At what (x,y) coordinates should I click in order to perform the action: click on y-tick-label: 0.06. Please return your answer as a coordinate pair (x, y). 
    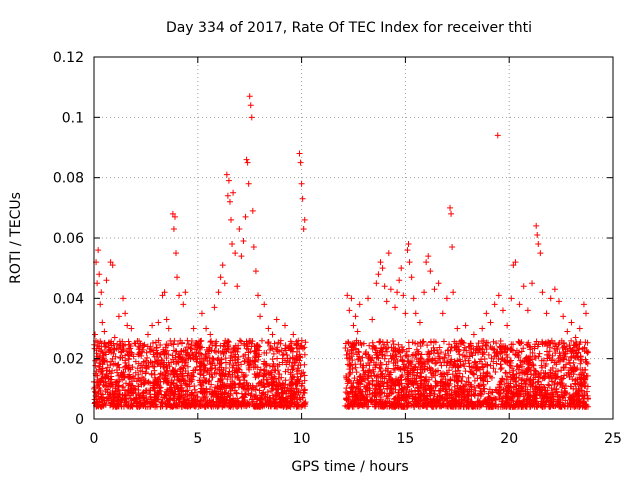
    Looking at the image, I should click on (68, 239).